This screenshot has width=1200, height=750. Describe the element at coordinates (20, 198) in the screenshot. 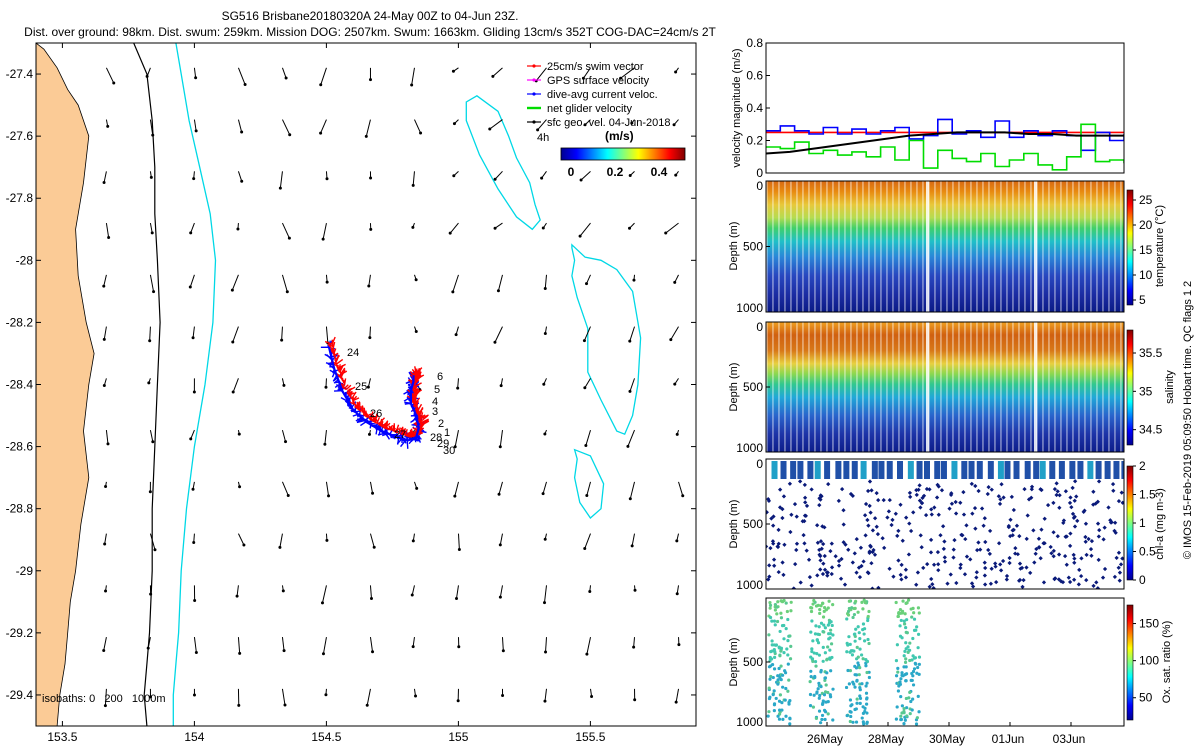

I see `map-ytick-label-2: -27.8` at that location.